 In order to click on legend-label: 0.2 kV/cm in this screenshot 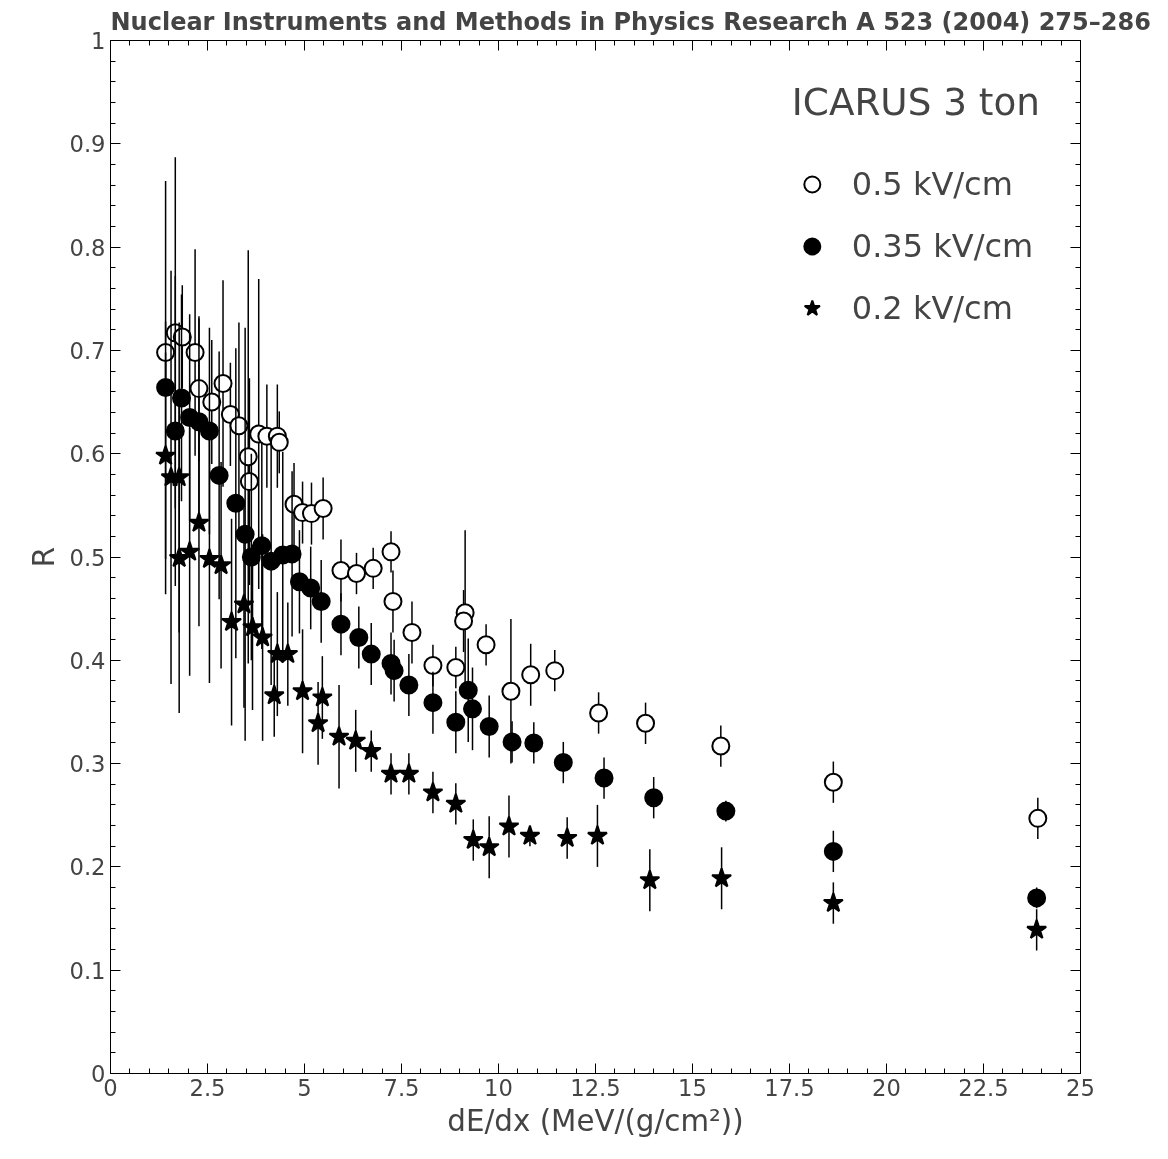, I will do `click(932, 308)`.